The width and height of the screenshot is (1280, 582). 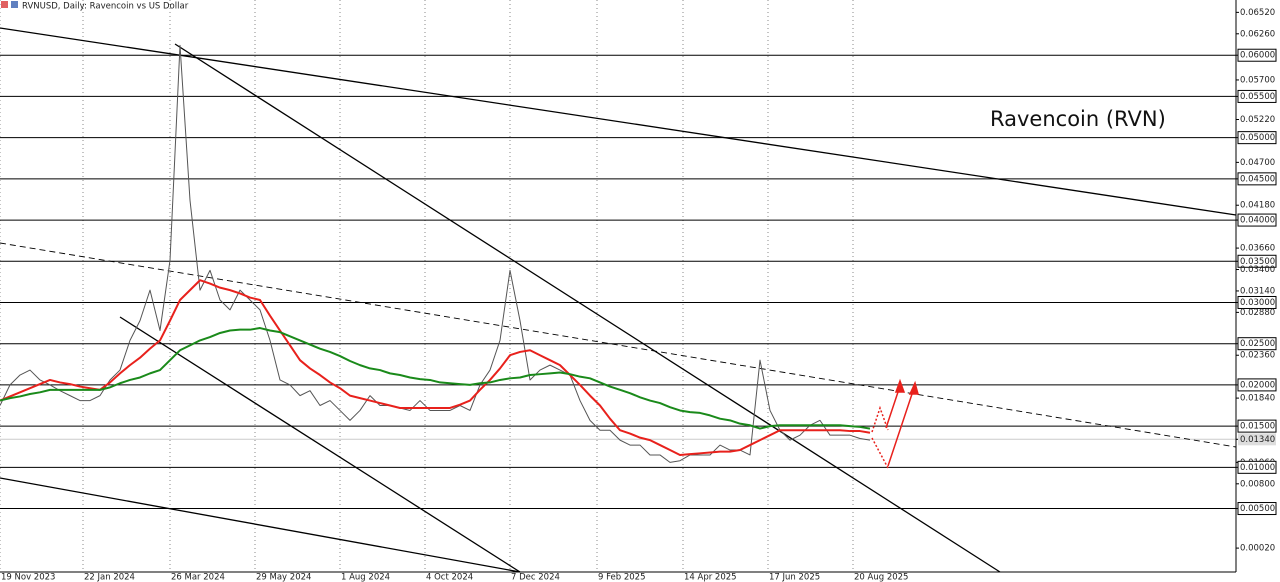 What do you see at coordinates (1257, 120) in the screenshot?
I see `y-tick-label: 0.05220` at bounding box center [1257, 120].